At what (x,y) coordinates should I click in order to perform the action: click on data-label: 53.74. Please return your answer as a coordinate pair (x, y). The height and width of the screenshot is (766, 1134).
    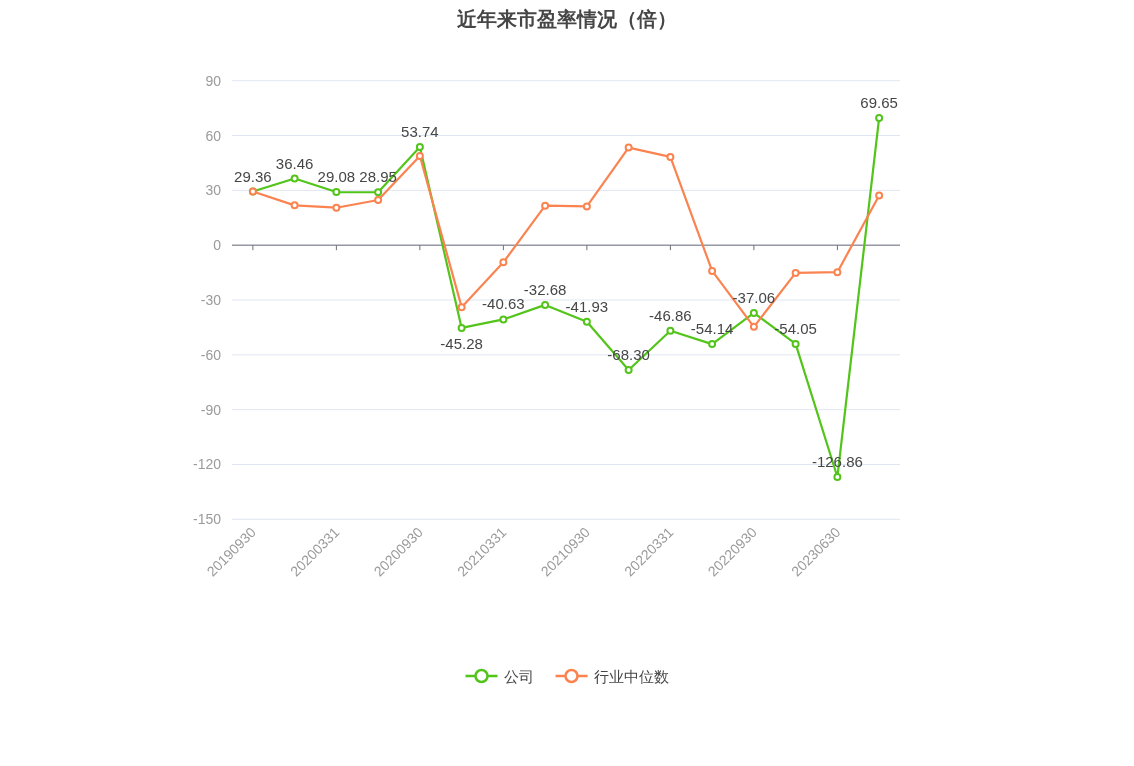
    Looking at the image, I should click on (420, 131).